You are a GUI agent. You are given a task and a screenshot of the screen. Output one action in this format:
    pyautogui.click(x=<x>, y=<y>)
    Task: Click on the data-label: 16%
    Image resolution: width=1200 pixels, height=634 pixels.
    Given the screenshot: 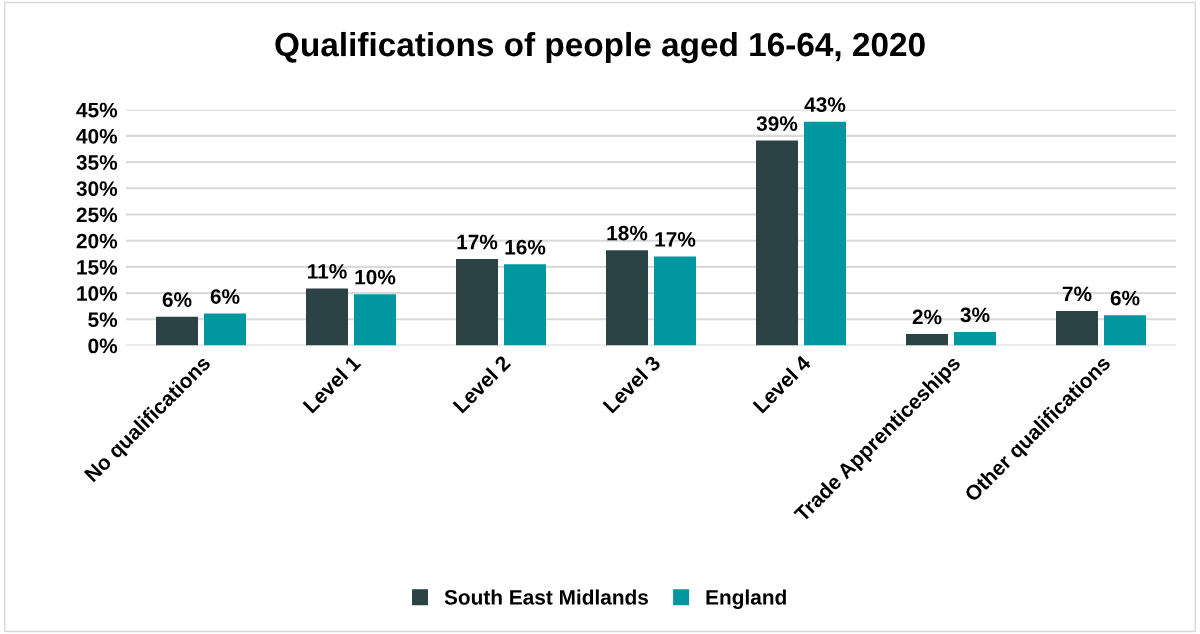 What is the action you would take?
    pyautogui.click(x=525, y=247)
    